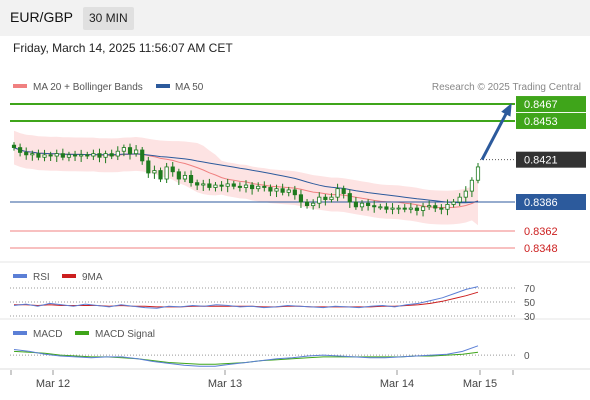 The image size is (590, 400). Describe the element at coordinates (42, 17) in the screenshot. I see `symbol-label: EUR/GBP` at that location.